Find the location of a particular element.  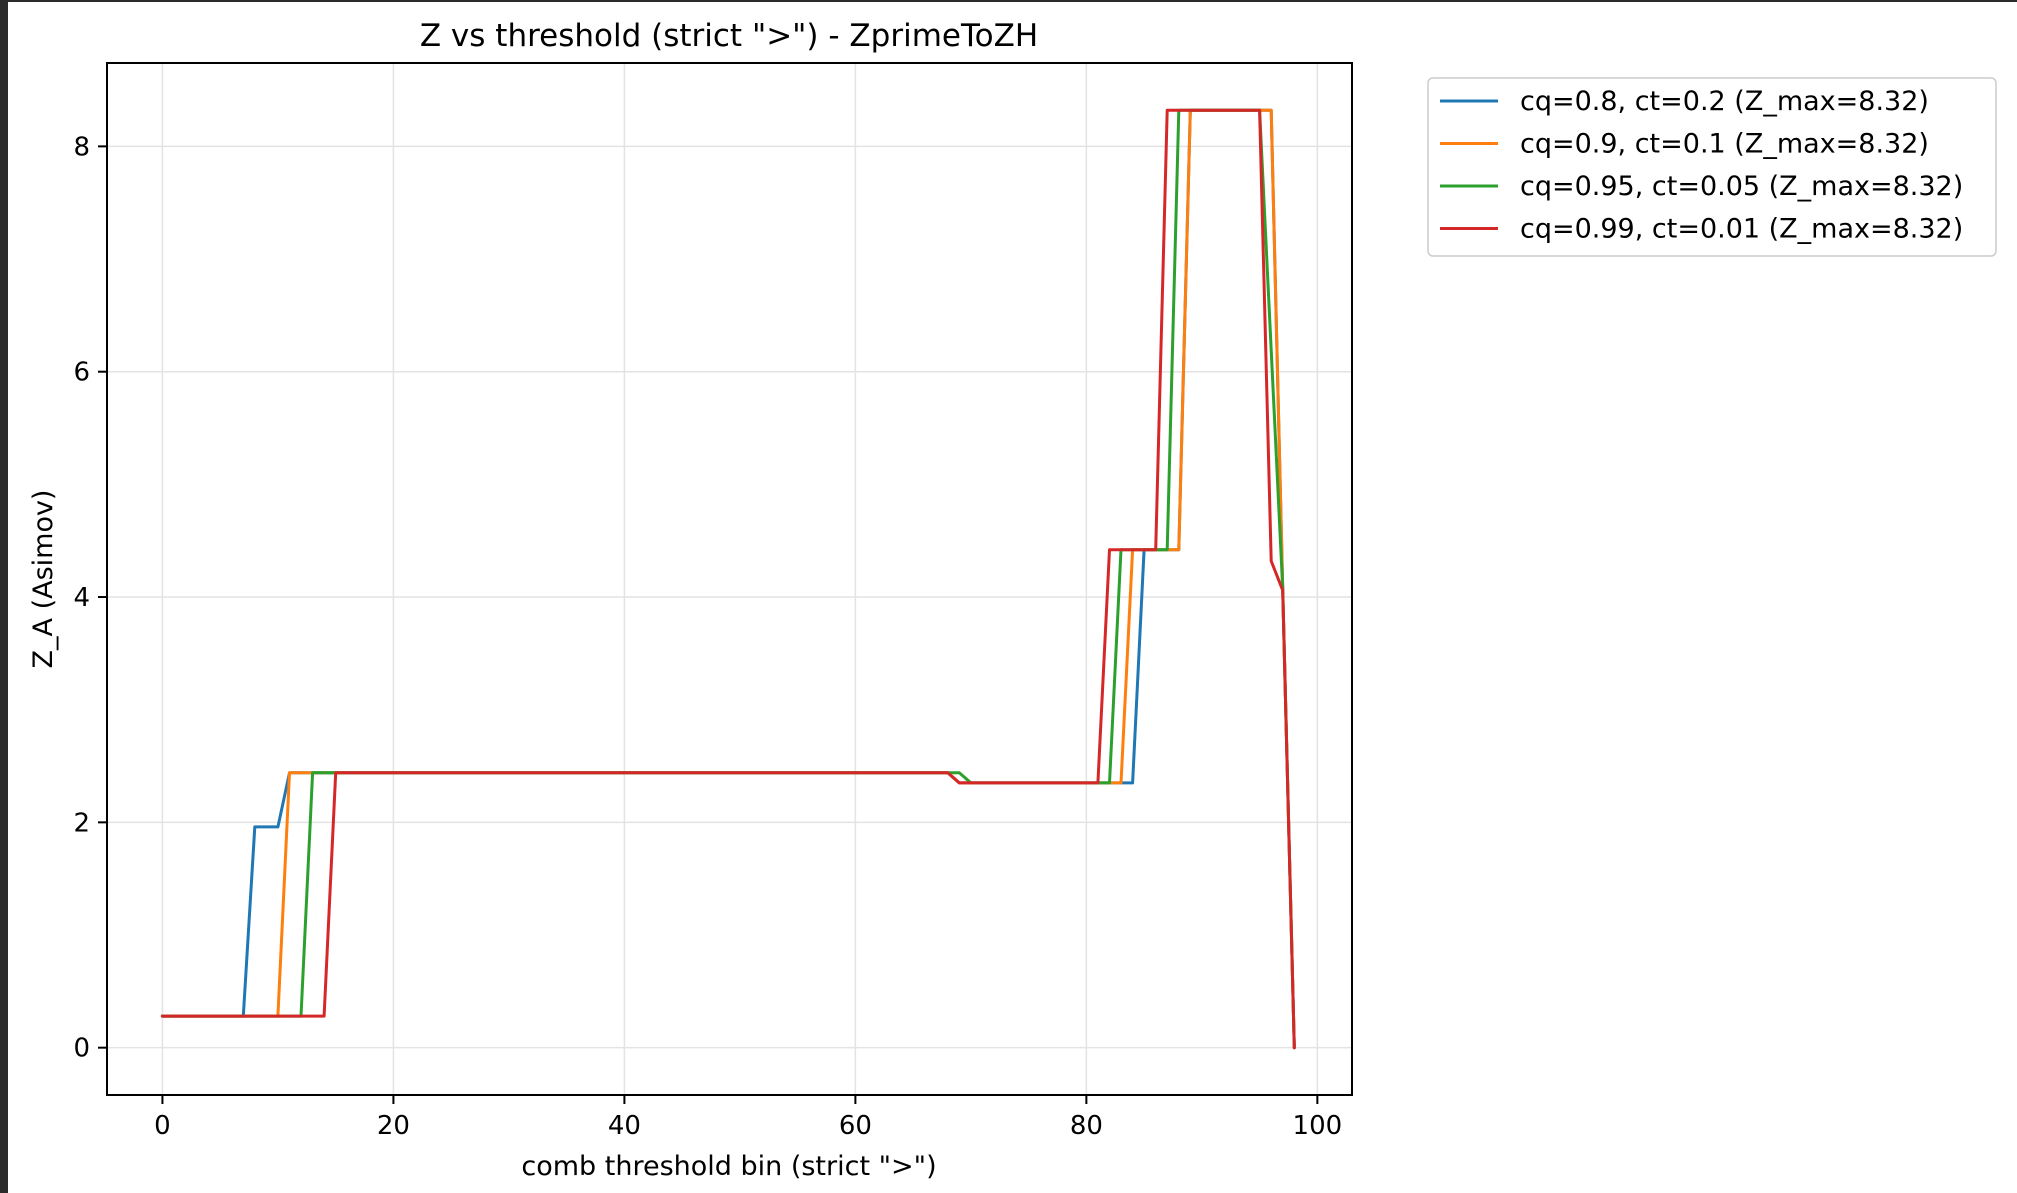

y-axis-label: Z_A (Asimov) is located at coordinates (43, 579).